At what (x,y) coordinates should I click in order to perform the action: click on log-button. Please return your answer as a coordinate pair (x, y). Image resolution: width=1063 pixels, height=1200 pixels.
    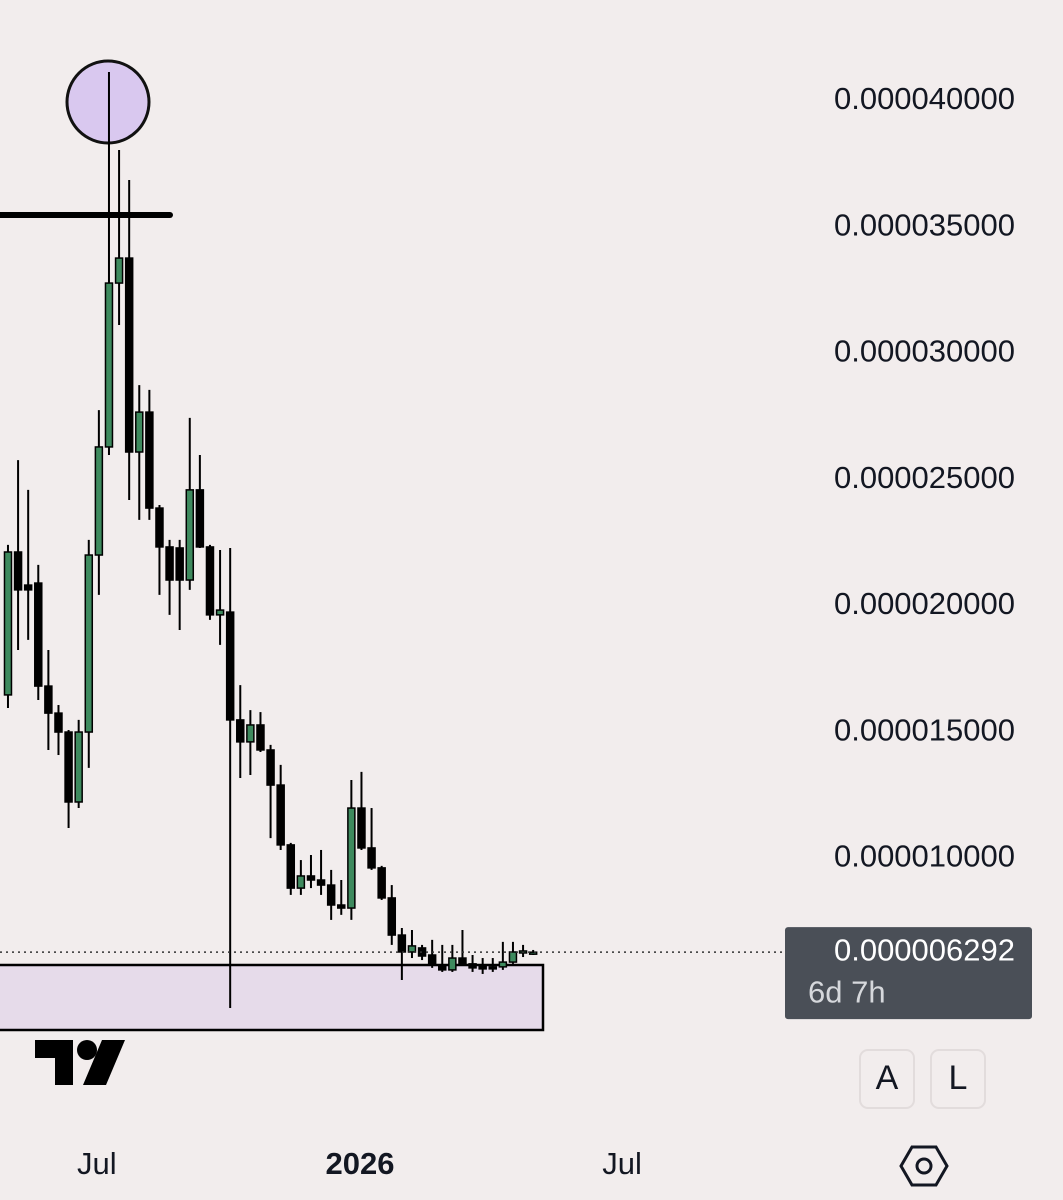
    Looking at the image, I should click on (958, 1079).